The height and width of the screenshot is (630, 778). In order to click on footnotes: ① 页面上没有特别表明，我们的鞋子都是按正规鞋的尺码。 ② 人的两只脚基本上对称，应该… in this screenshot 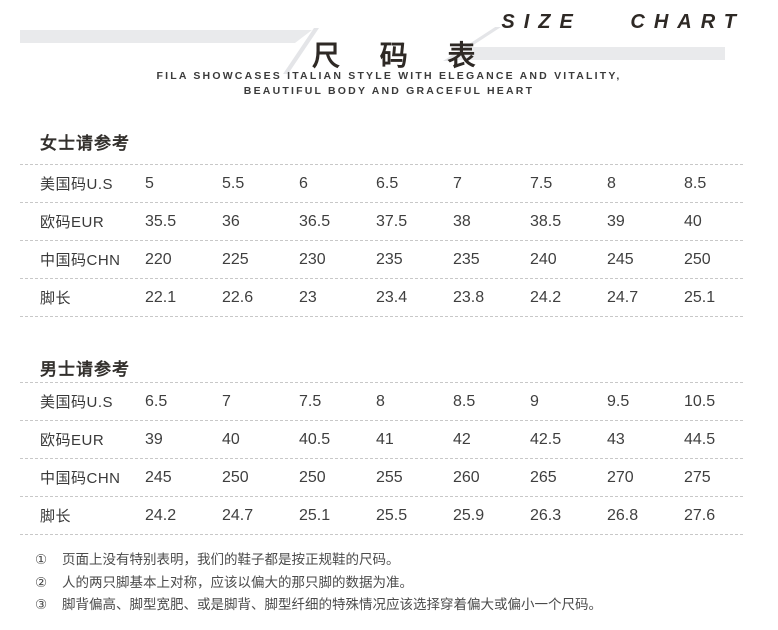, I will do `click(395, 586)`.